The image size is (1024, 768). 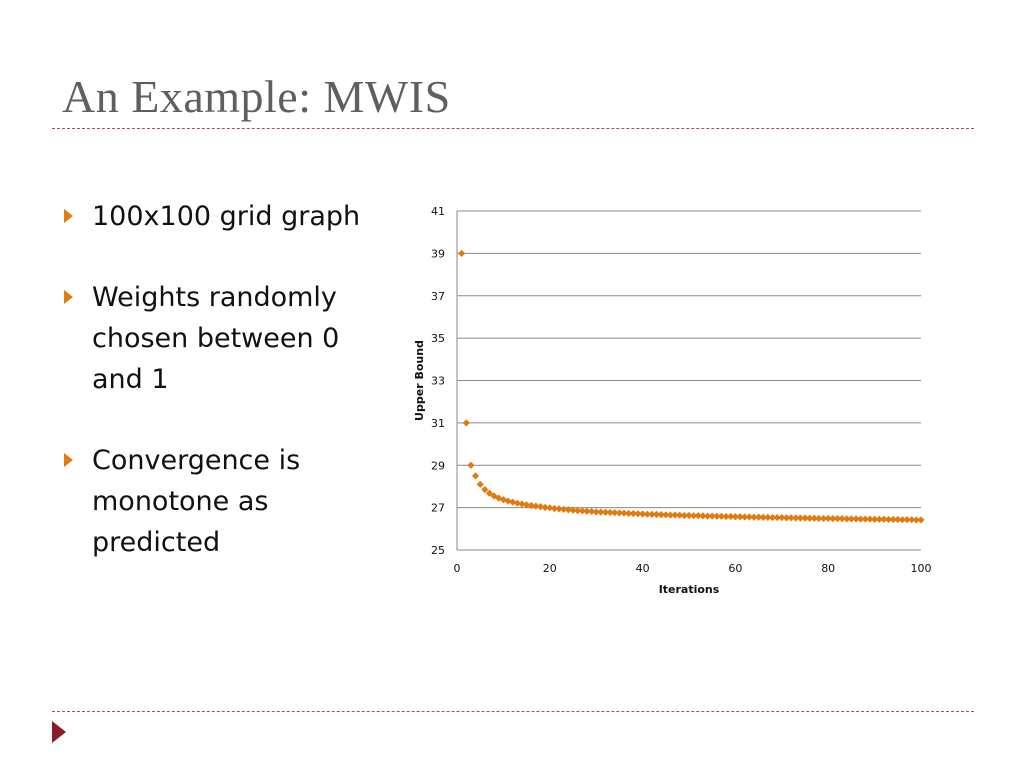 I want to click on bullet-text: 100x100 grid graph, so click(x=226, y=216).